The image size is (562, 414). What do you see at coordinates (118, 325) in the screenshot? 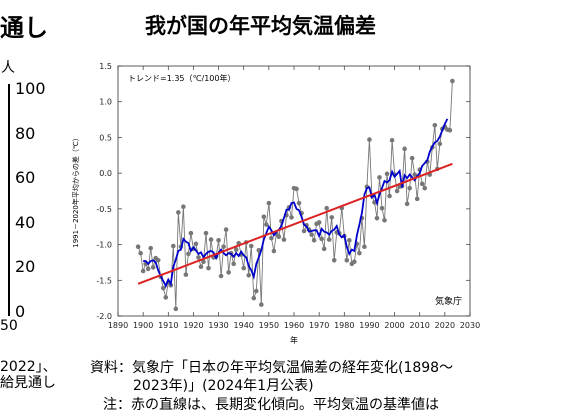
I see `x-tick-label: 1890` at bounding box center [118, 325].